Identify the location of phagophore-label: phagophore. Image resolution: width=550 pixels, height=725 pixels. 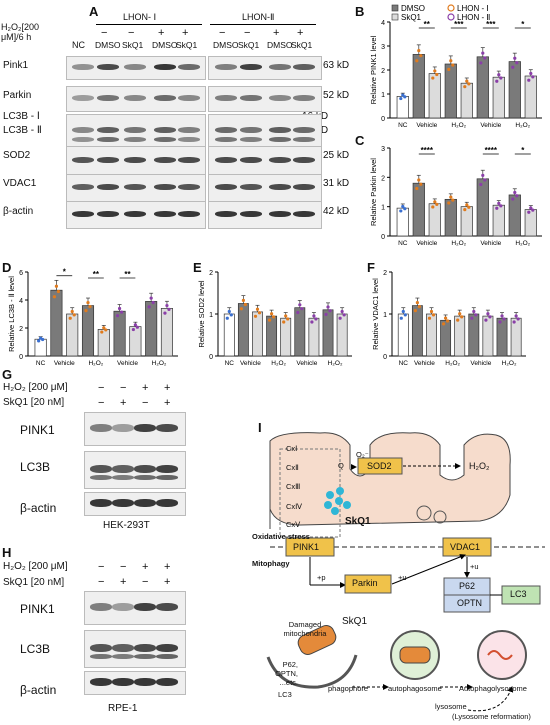
(348, 688).